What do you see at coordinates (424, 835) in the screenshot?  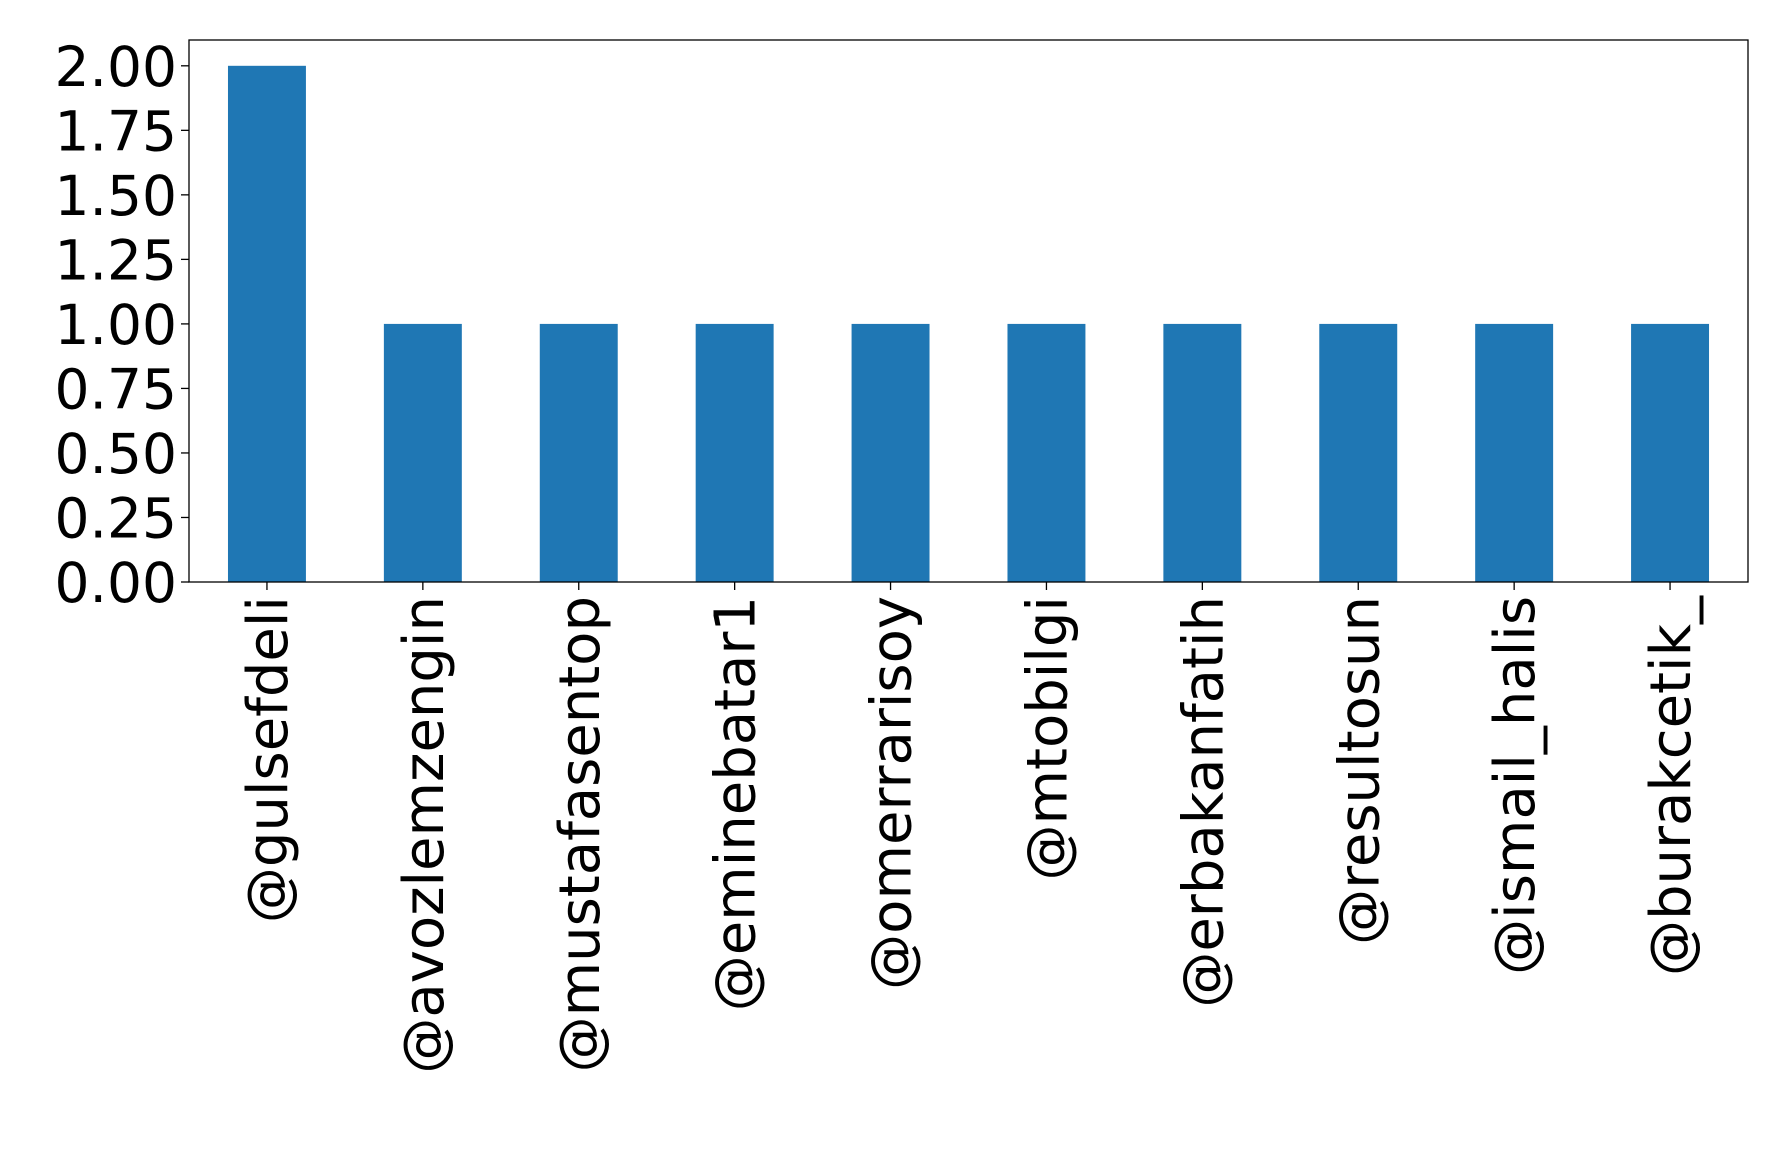 I see `x-tick-label: @avozlemzengin` at bounding box center [424, 835].